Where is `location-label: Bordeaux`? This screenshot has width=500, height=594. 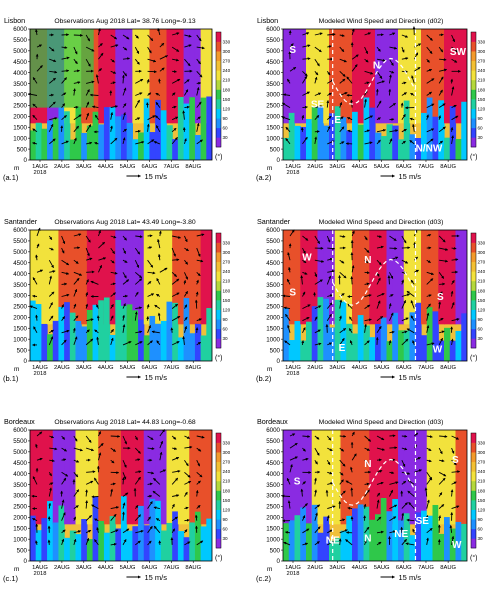 location-label: Bordeaux is located at coordinates (19, 421).